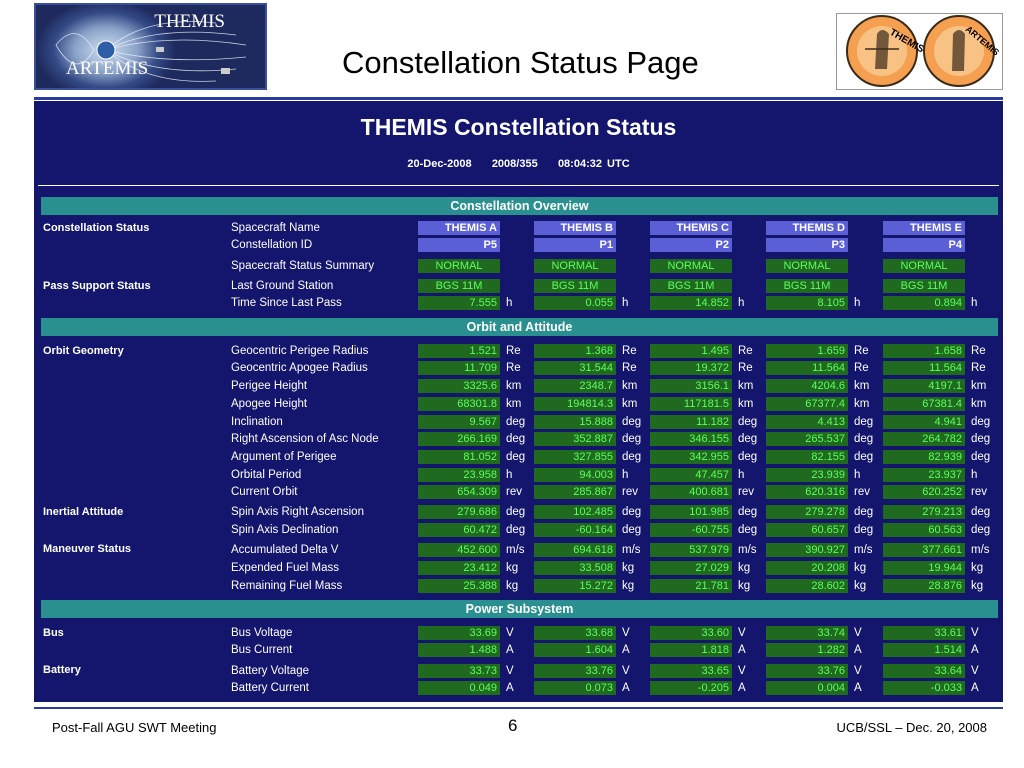 Image resolution: width=1024 pixels, height=768 pixels. What do you see at coordinates (518, 245) in the screenshot?
I see `table-row: Constellation ID P5 P1 P2 P3 P4` at bounding box center [518, 245].